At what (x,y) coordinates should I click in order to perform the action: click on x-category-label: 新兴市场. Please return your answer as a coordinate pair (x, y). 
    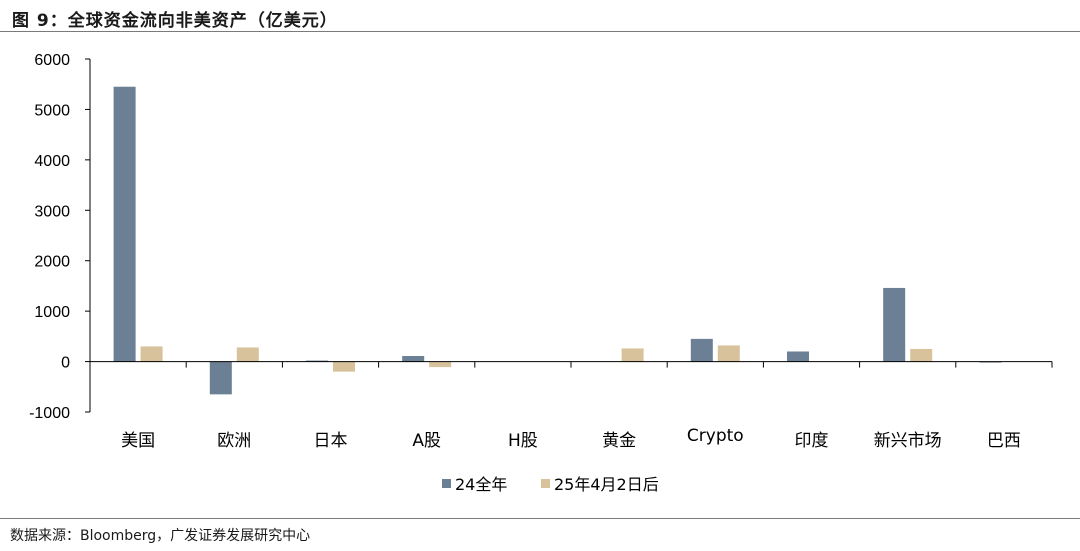
    Looking at the image, I should click on (908, 441).